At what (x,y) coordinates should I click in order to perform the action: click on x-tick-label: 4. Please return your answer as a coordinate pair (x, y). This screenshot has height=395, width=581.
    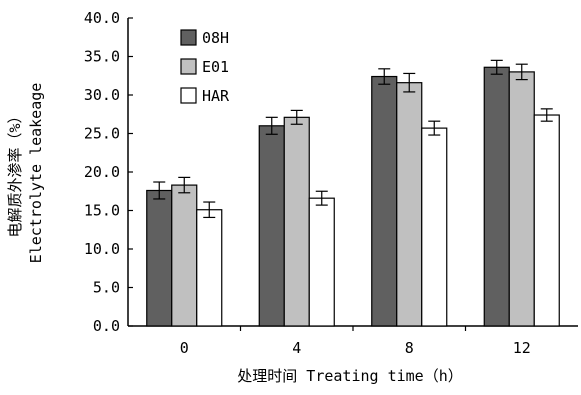
    Looking at the image, I should click on (296, 348).